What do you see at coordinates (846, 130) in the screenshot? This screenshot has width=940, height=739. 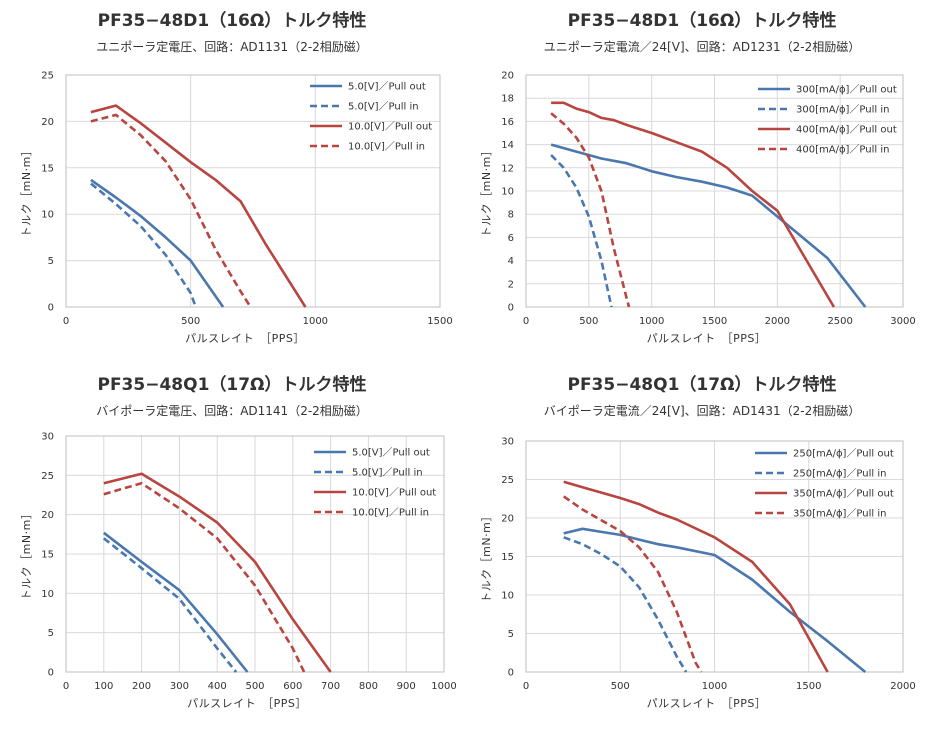 I see `legend-label: 400[mA/ϕ]／Pull out` at bounding box center [846, 130].